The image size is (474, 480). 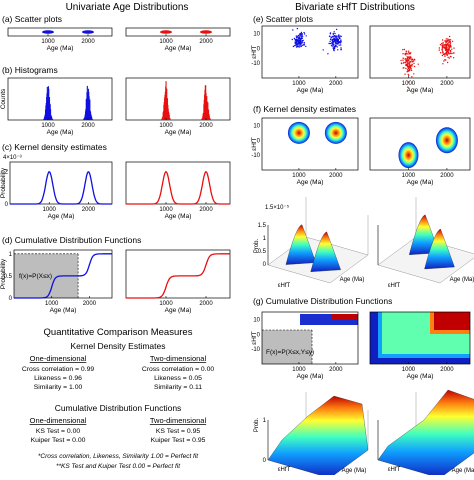 What do you see at coordinates (60, 32) in the screenshot?
I see `scatter-1d-frame` at bounding box center [60, 32].